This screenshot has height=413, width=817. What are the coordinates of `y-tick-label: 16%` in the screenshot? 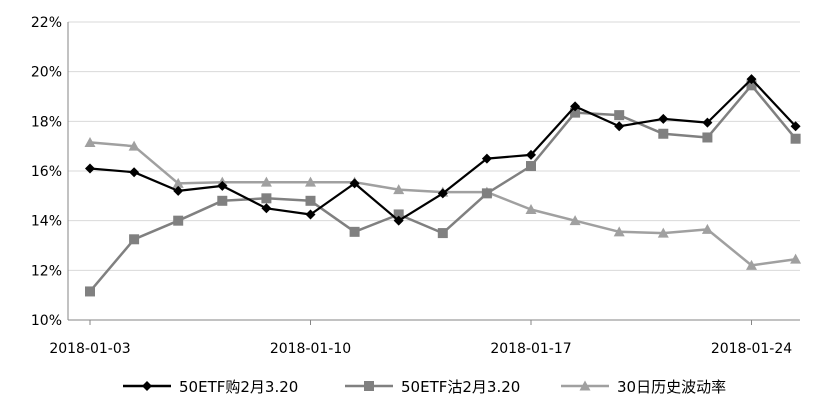 It's located at (46, 172).